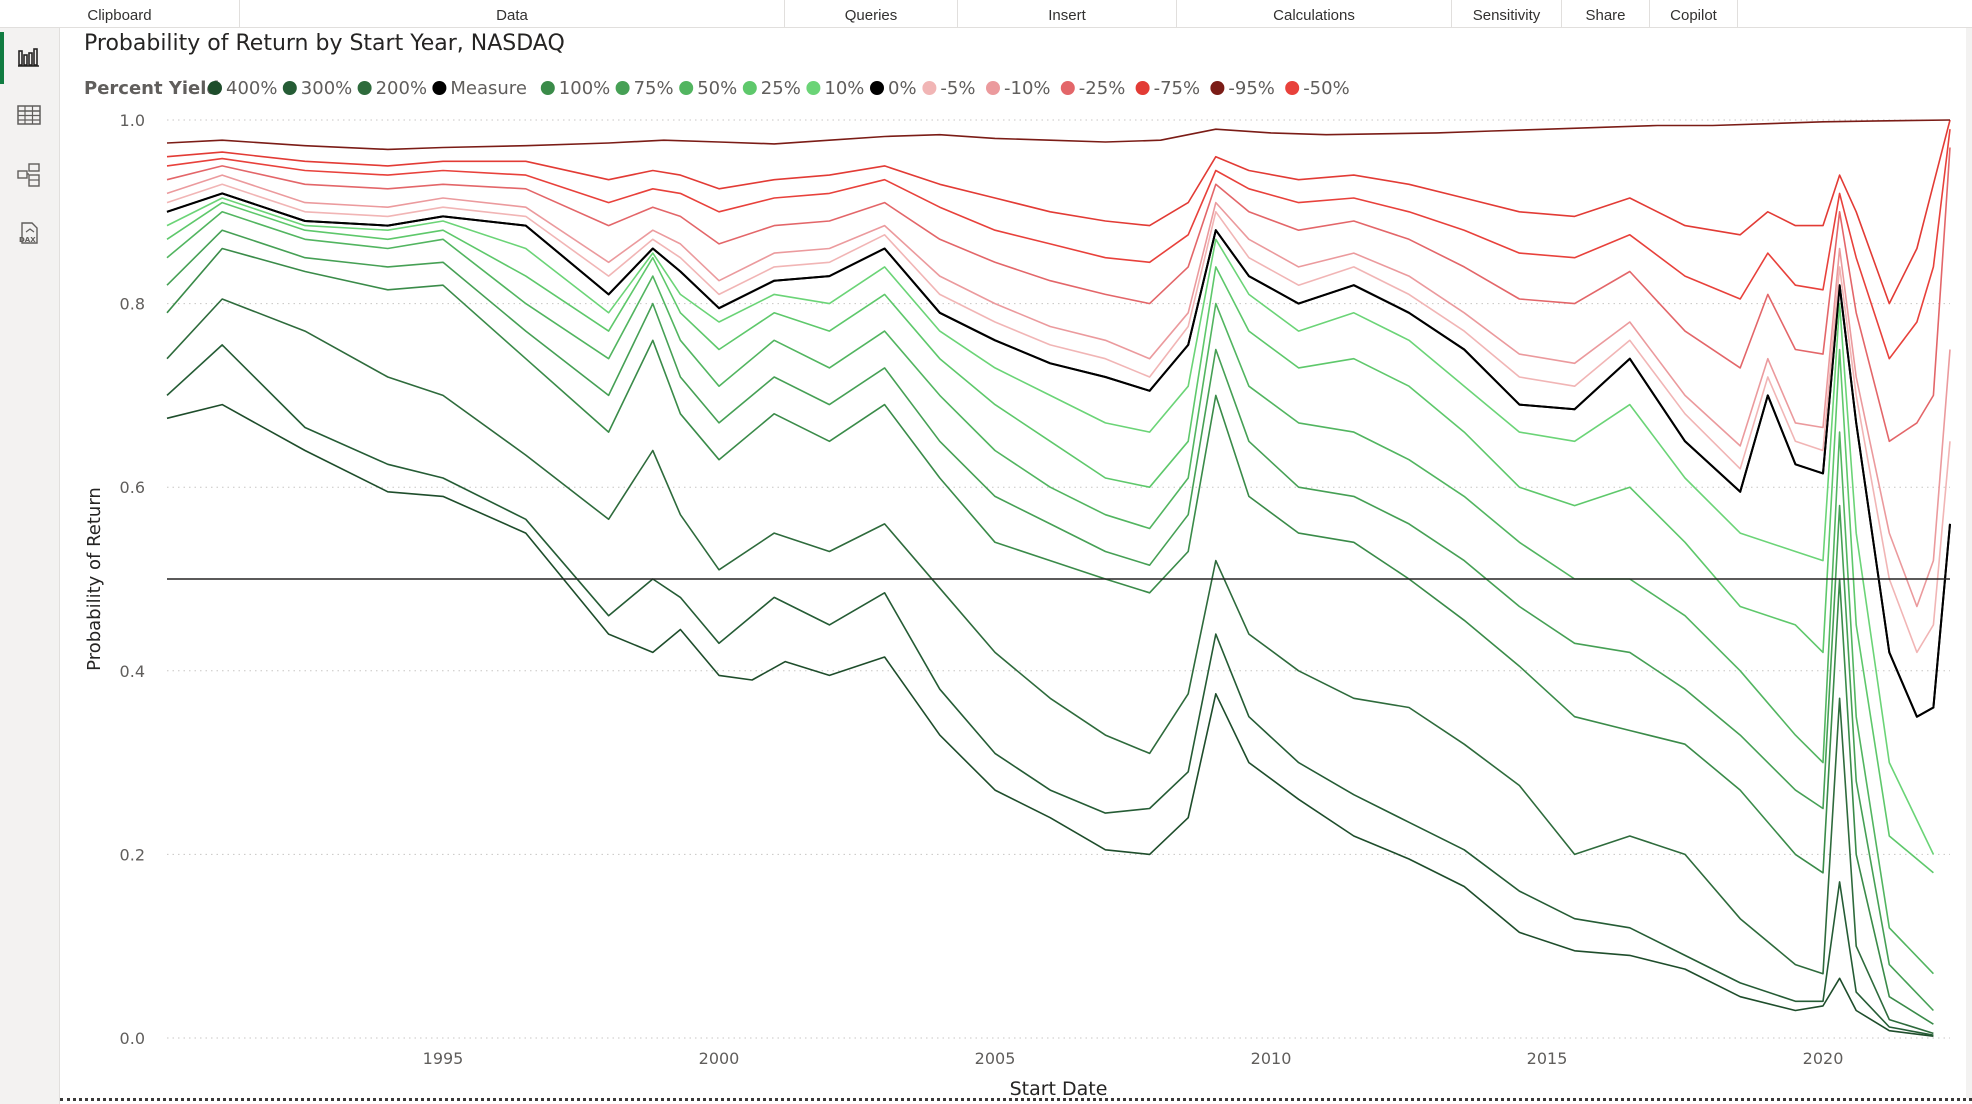 This screenshot has height=1104, width=1972. What do you see at coordinates (1606, 14) in the screenshot?
I see `ribbon-group-share: Share` at bounding box center [1606, 14].